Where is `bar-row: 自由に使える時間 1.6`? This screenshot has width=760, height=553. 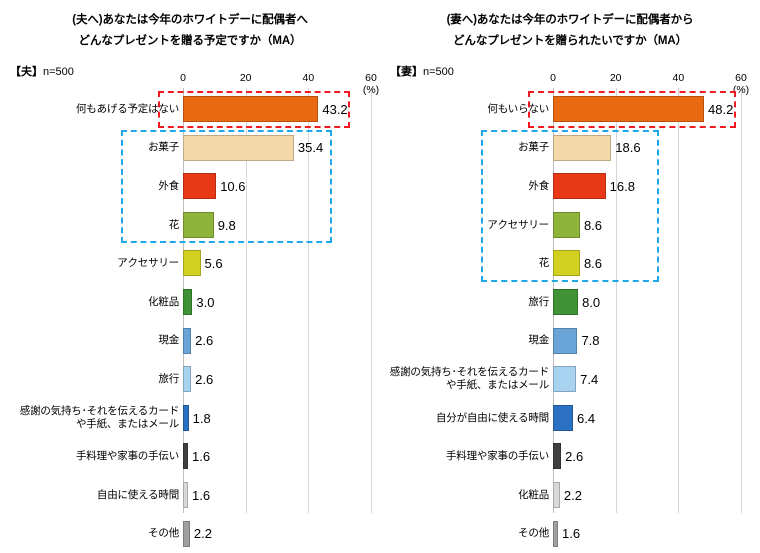
bar-row: 自由に使える時間 1.6 is located at coordinates (234, 495).